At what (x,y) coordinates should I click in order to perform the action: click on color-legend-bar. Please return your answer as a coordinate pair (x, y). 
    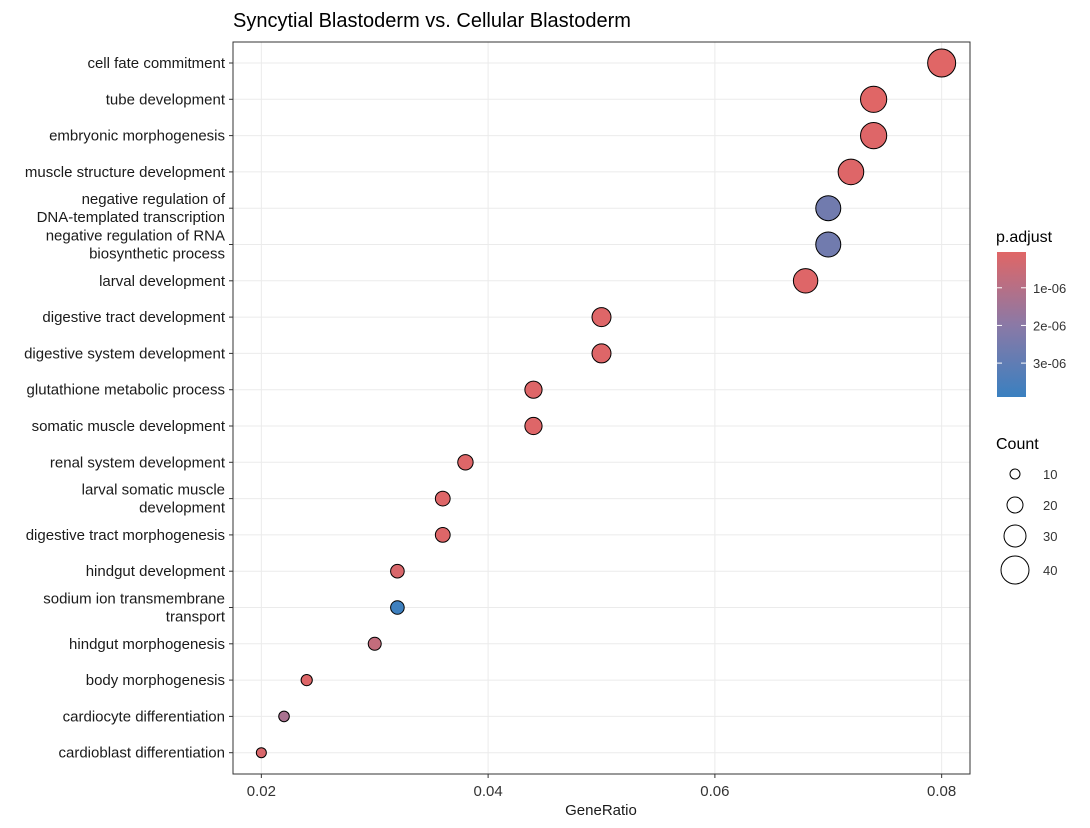
    Looking at the image, I should click on (1011, 324).